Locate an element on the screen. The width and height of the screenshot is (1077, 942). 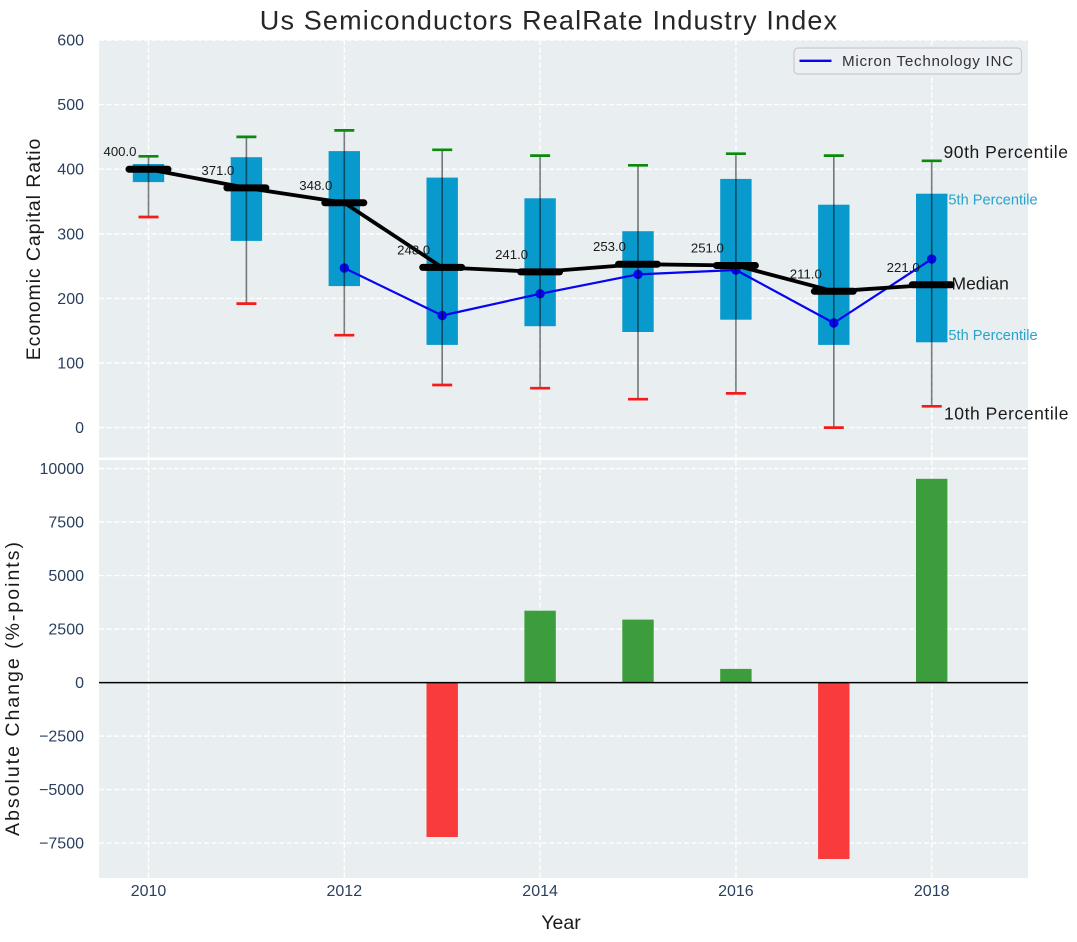
svg-text: Absolute Change (%-points) is located at coordinates (13, 688).